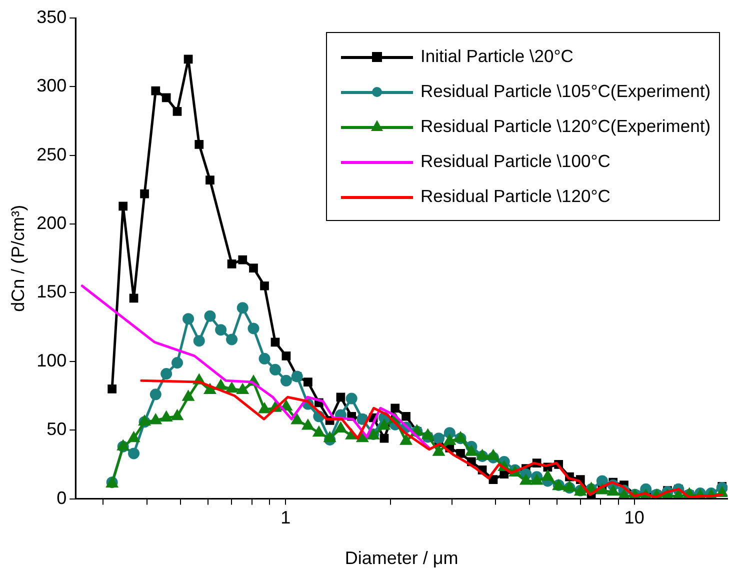 Image resolution: width=735 pixels, height=578 pixels. What do you see at coordinates (497, 56) in the screenshot?
I see `legend-label: Initial Particle \20°C` at bounding box center [497, 56].